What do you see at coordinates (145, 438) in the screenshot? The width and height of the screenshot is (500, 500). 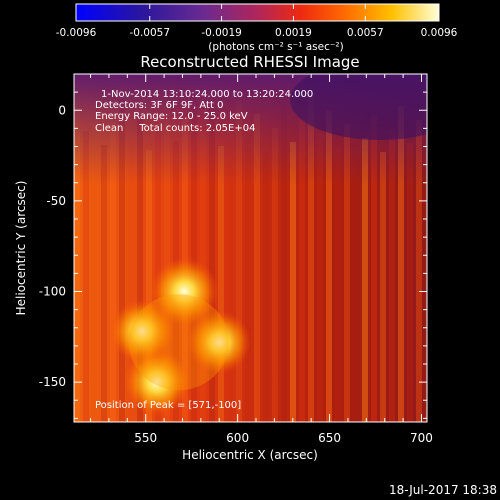 I see `x-tick-label: 550` at bounding box center [145, 438].